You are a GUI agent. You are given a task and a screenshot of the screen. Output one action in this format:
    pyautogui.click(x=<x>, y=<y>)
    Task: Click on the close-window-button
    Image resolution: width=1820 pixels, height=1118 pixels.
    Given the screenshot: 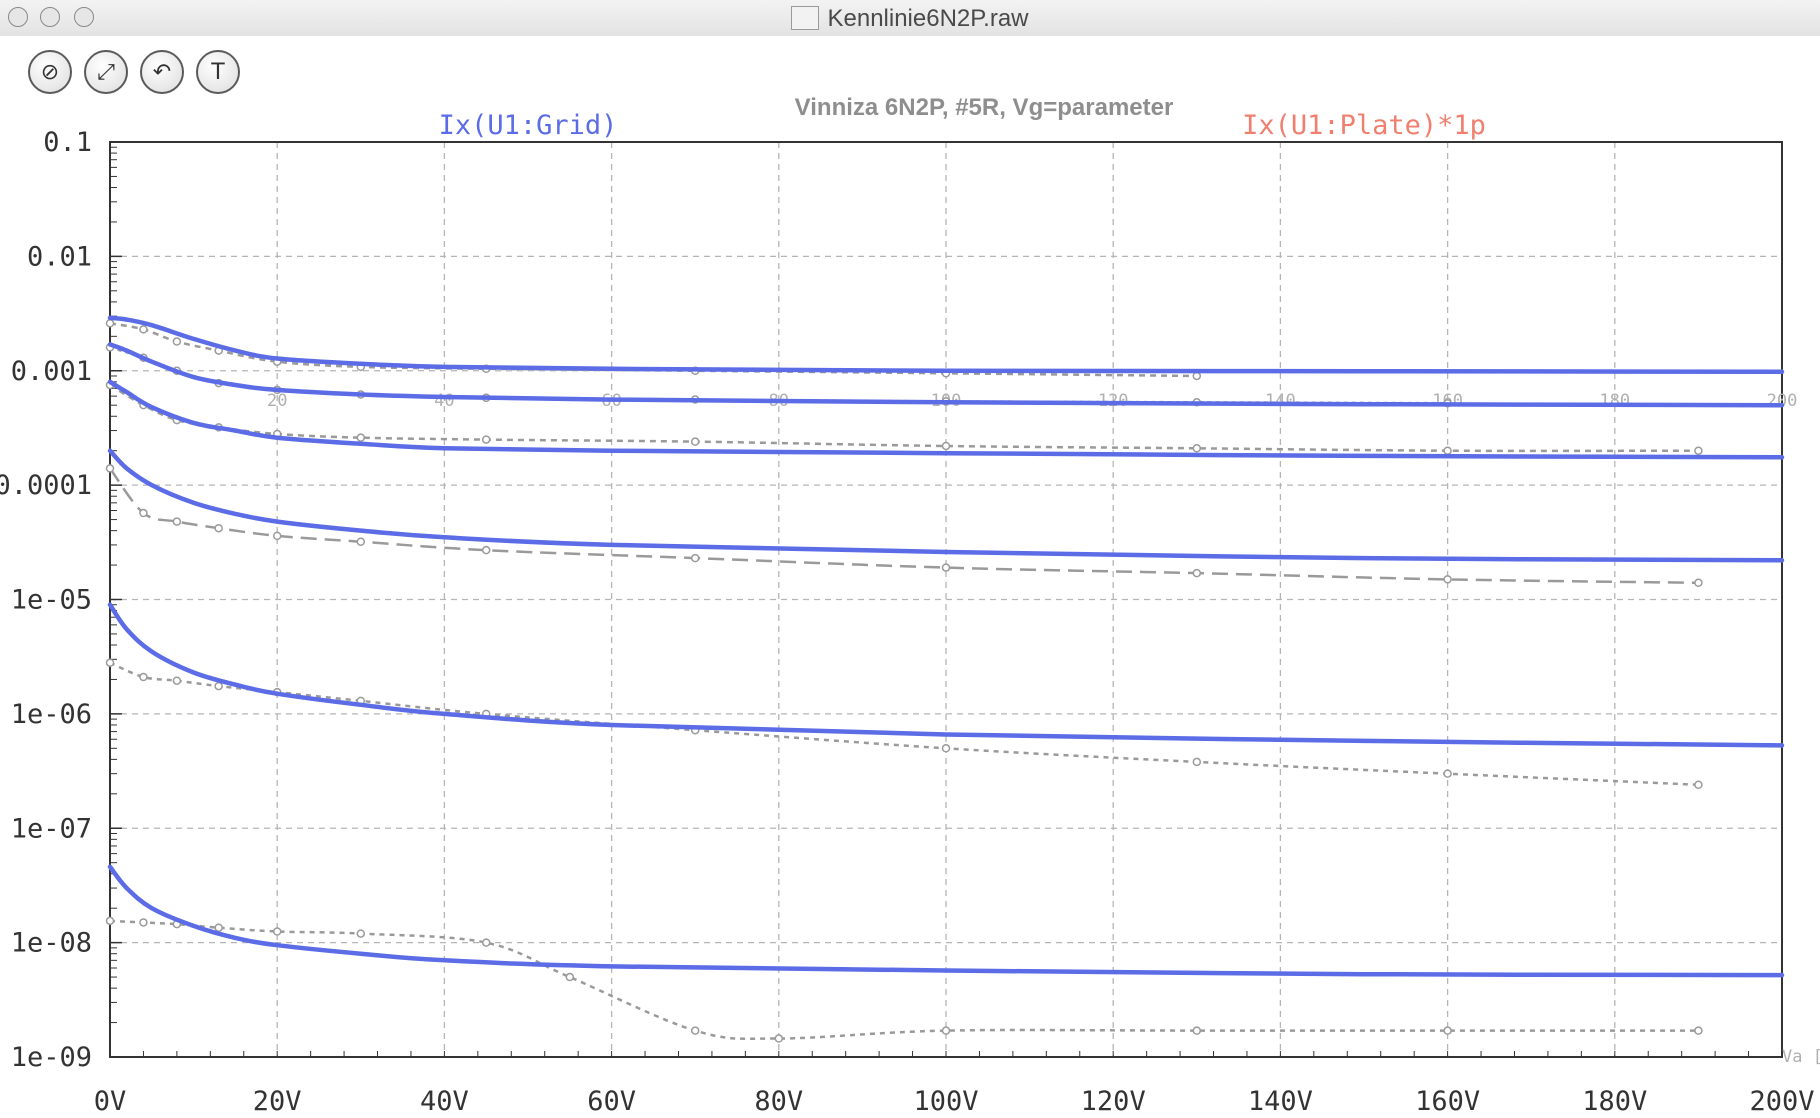 What is the action you would take?
    pyautogui.click(x=18, y=17)
    